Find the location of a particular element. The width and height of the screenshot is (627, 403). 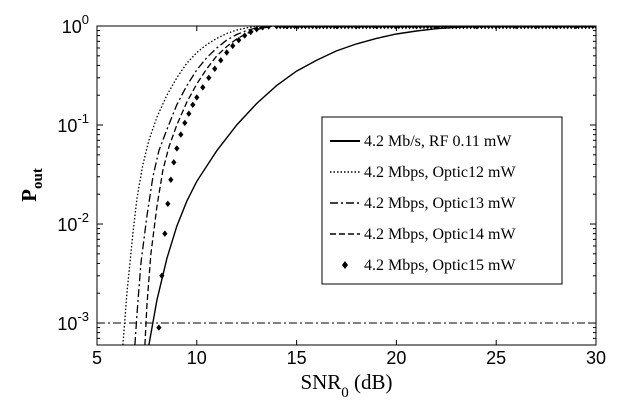

legend-label-3: 4.2 Mbps, Optic13 mW is located at coordinates (440, 203).